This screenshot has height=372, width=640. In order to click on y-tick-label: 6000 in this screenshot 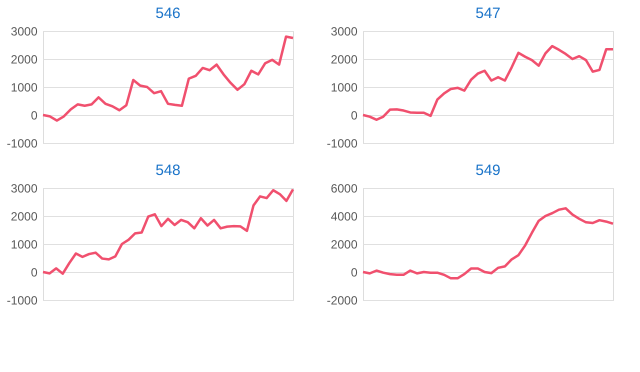, I will do `click(344, 189)`.